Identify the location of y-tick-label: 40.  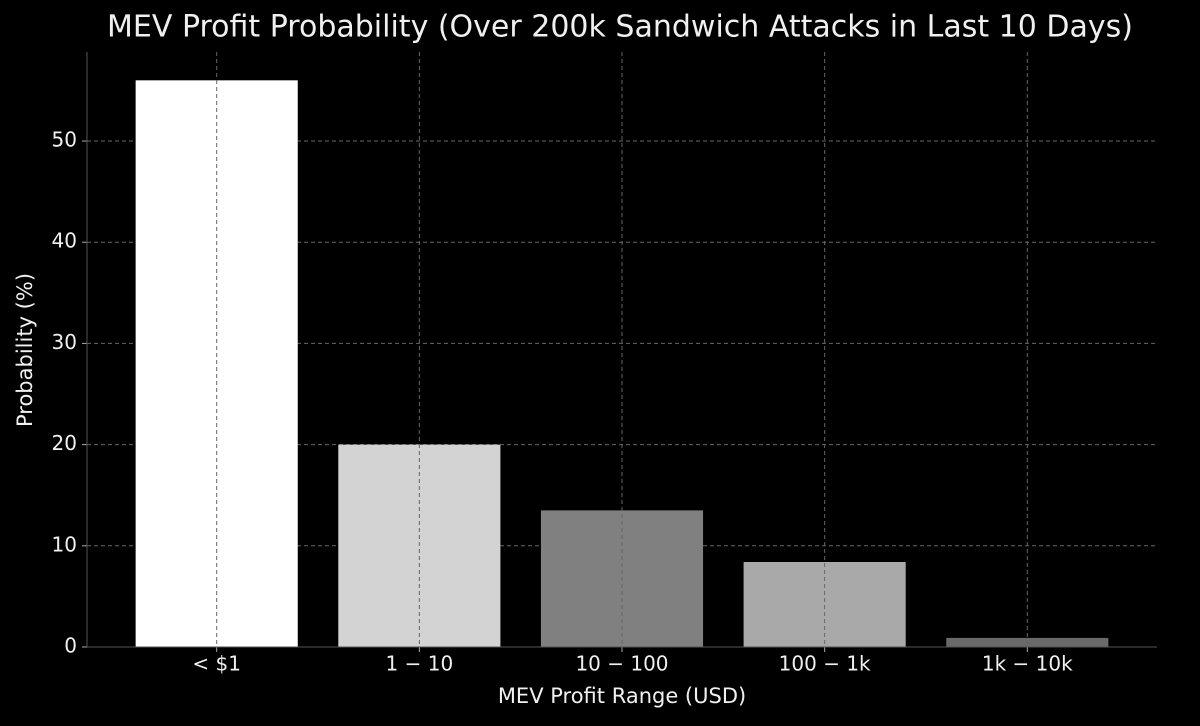
(64, 241).